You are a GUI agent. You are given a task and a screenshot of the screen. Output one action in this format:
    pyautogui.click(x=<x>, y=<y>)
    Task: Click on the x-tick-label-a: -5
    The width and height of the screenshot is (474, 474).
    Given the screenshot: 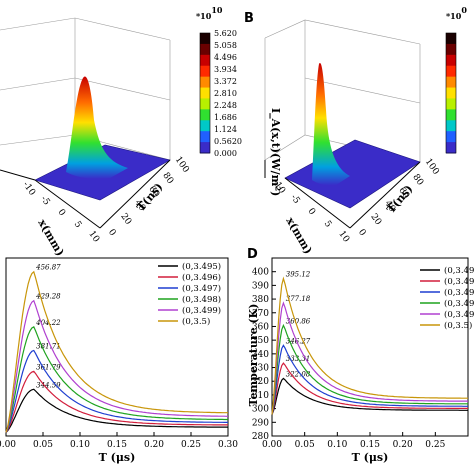 What is the action you would take?
    pyautogui.click(x=44, y=200)
    